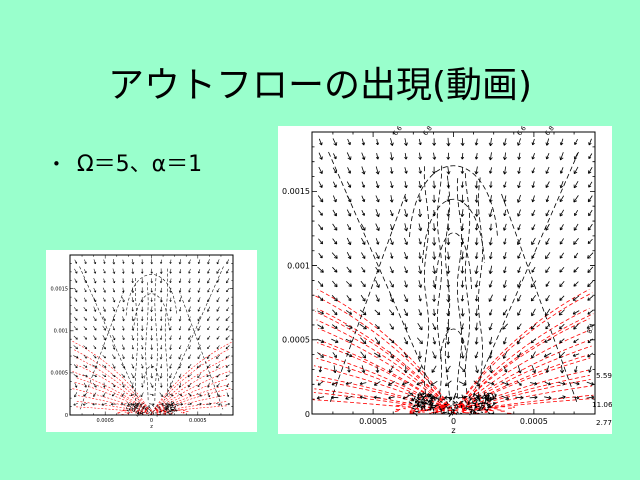 Image resolution: width=640 pixels, height=480 pixels. Describe the element at coordinates (320, 85) in the screenshot. I see `slide-title: アウトフローの出現(動画)` at that location.